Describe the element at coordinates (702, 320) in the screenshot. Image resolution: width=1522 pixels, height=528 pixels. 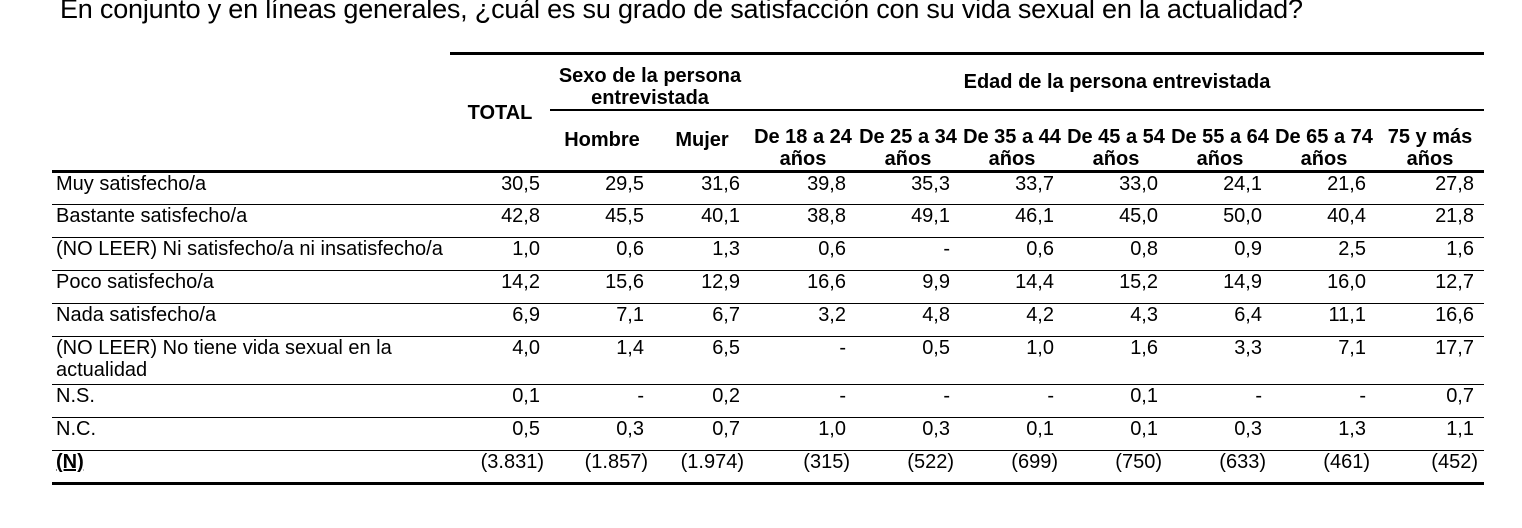
I see `row-value: 6,7` at that location.